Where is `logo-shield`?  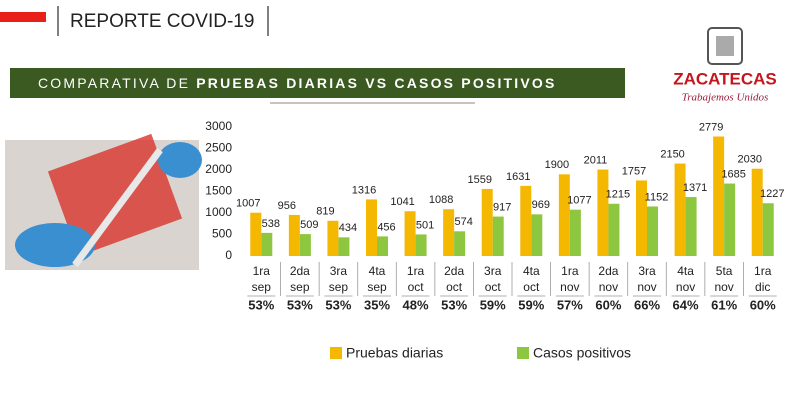 logo-shield is located at coordinates (725, 46).